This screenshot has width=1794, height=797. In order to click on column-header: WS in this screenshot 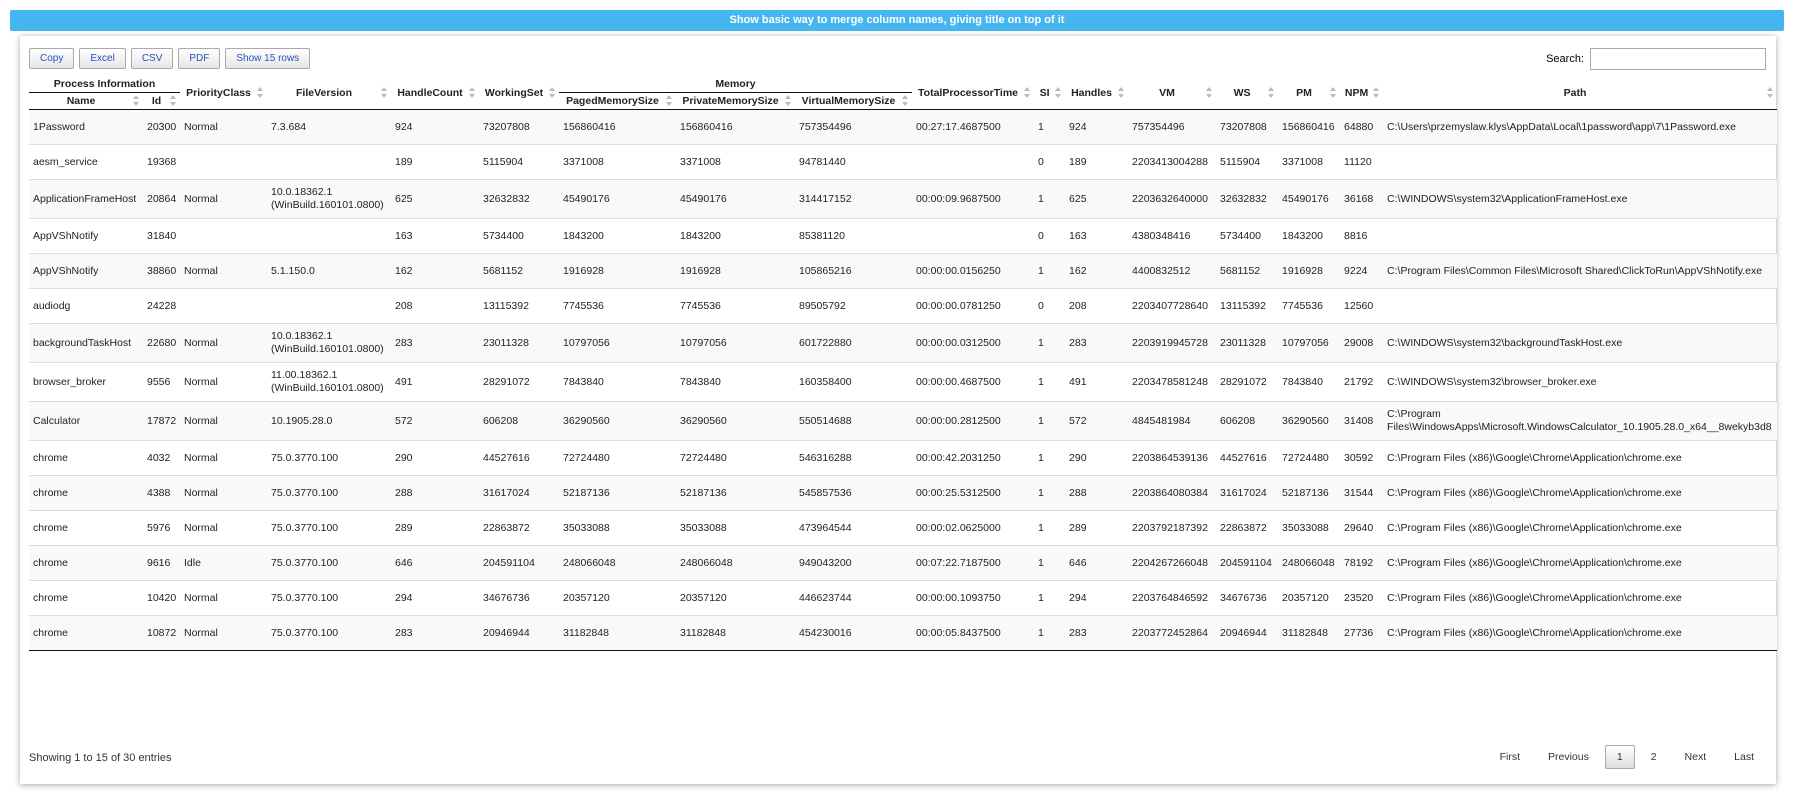, I will do `click(1247, 93)`.